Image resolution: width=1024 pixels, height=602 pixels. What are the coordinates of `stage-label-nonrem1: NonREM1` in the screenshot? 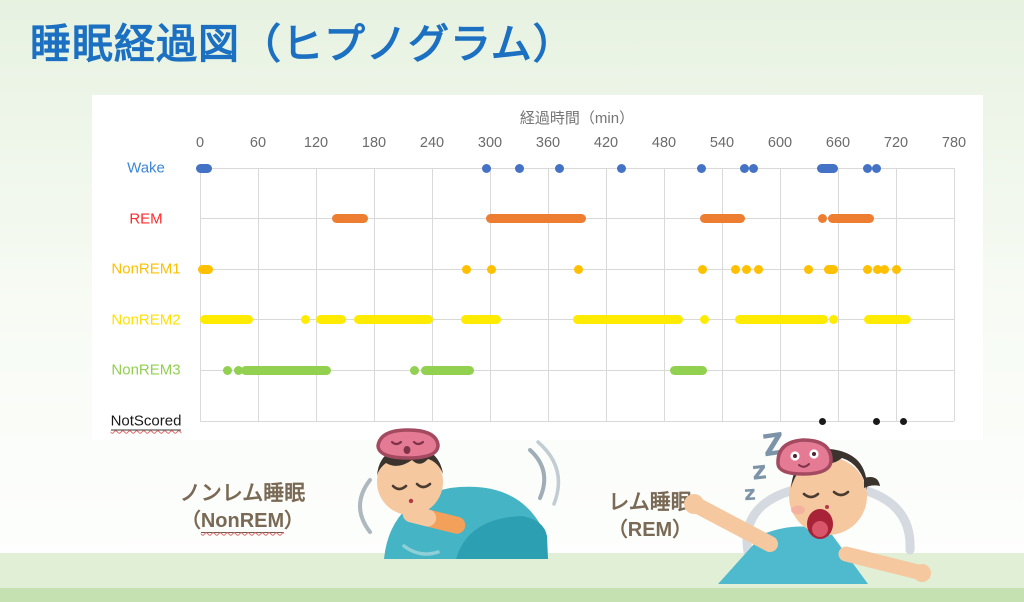 It's located at (146, 269).